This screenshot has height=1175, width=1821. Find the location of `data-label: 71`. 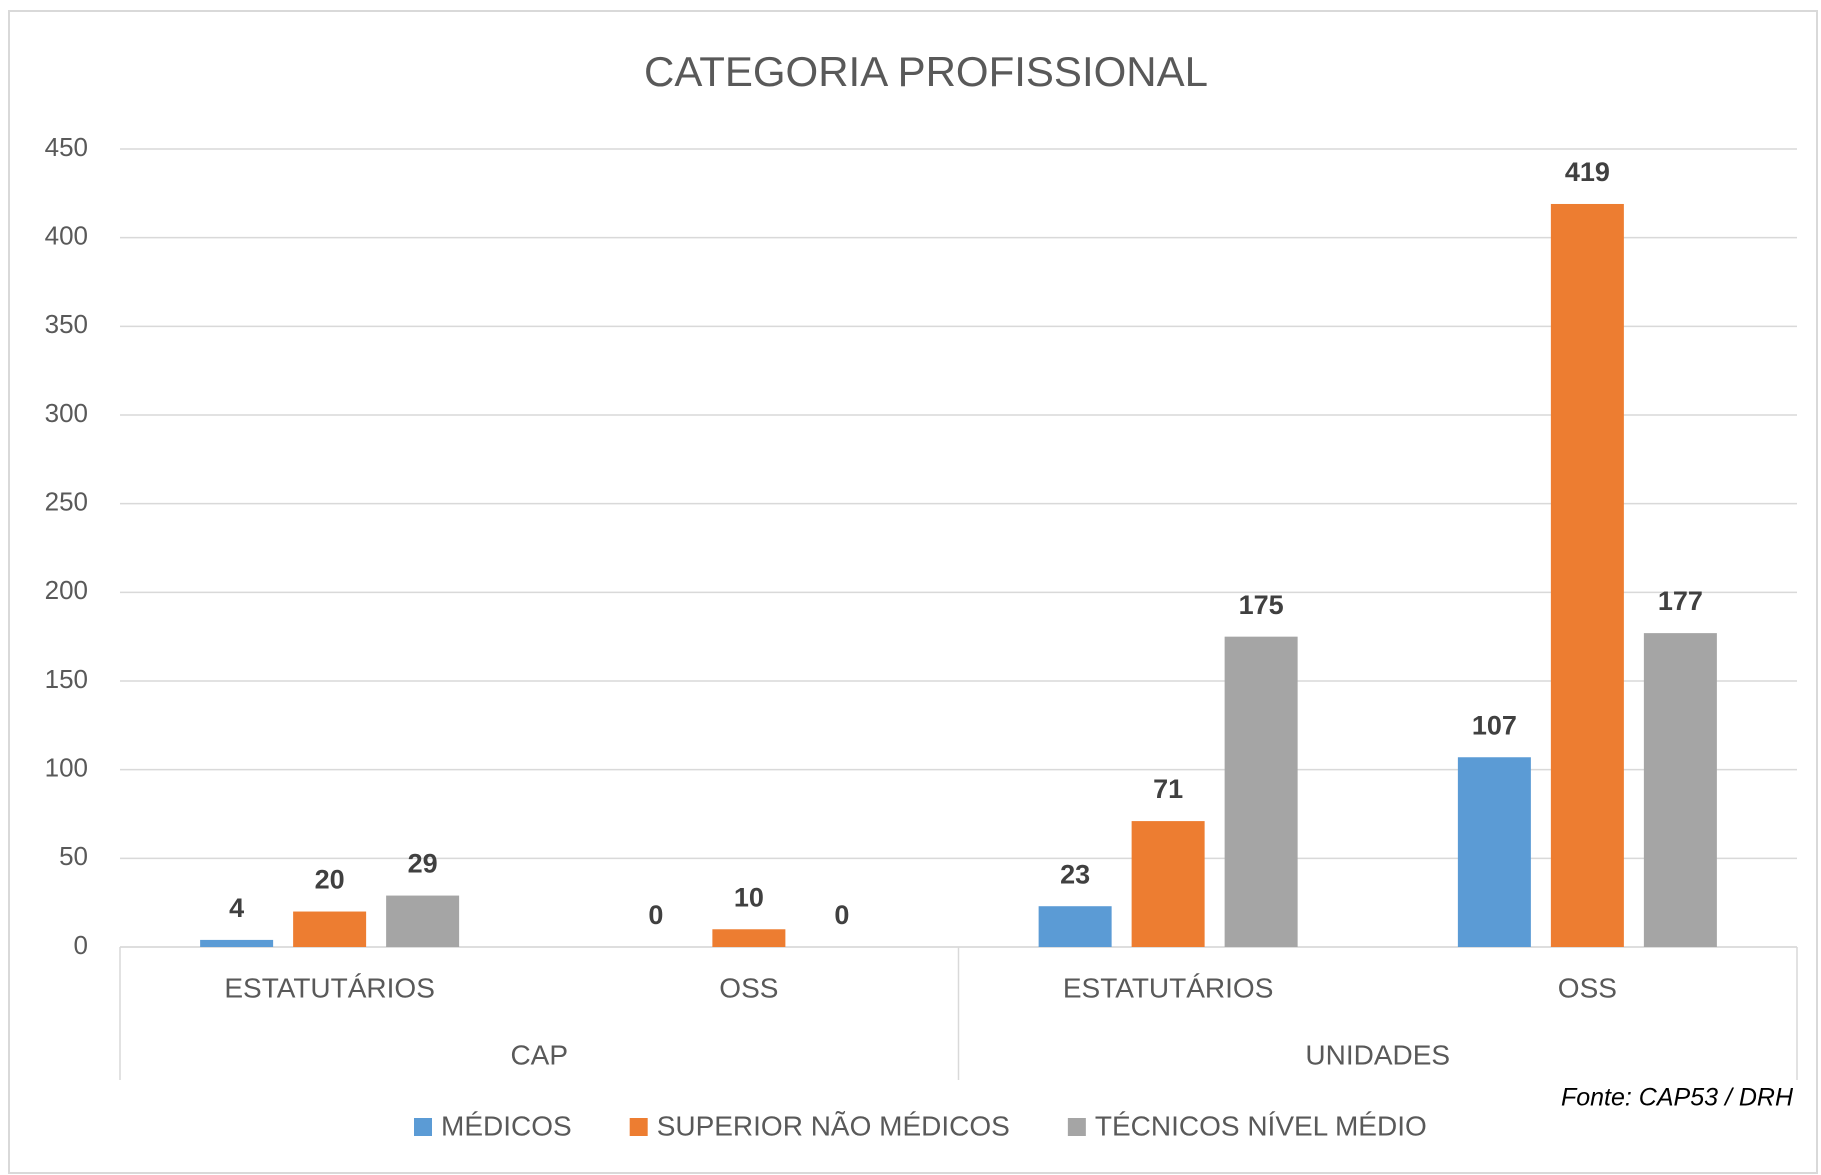

data-label: 71 is located at coordinates (1168, 789).